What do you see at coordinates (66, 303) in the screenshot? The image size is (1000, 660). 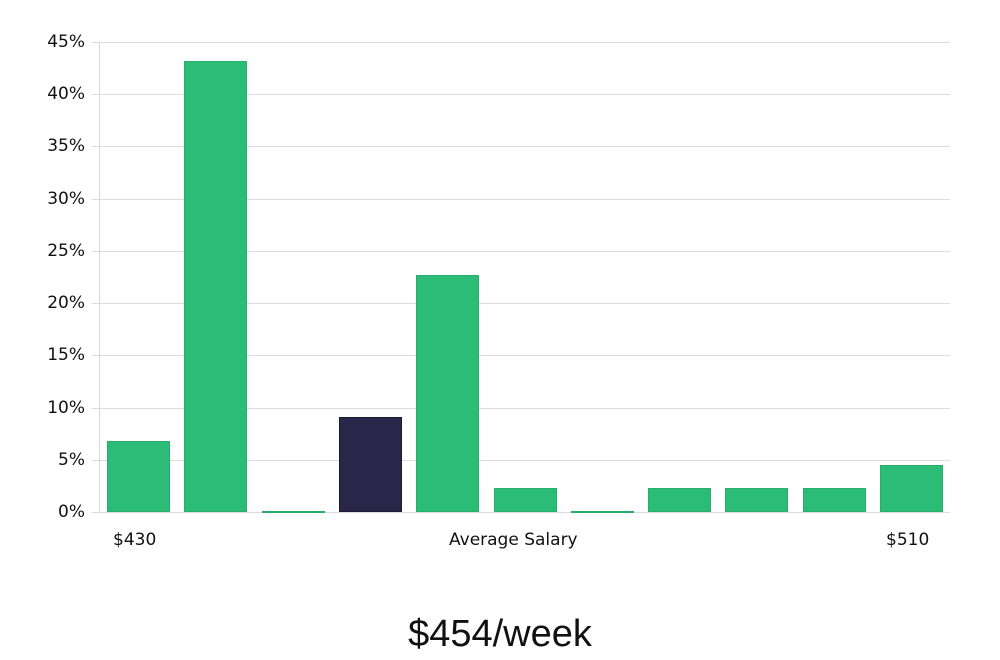 I see `y-tick-label: 20%` at bounding box center [66, 303].